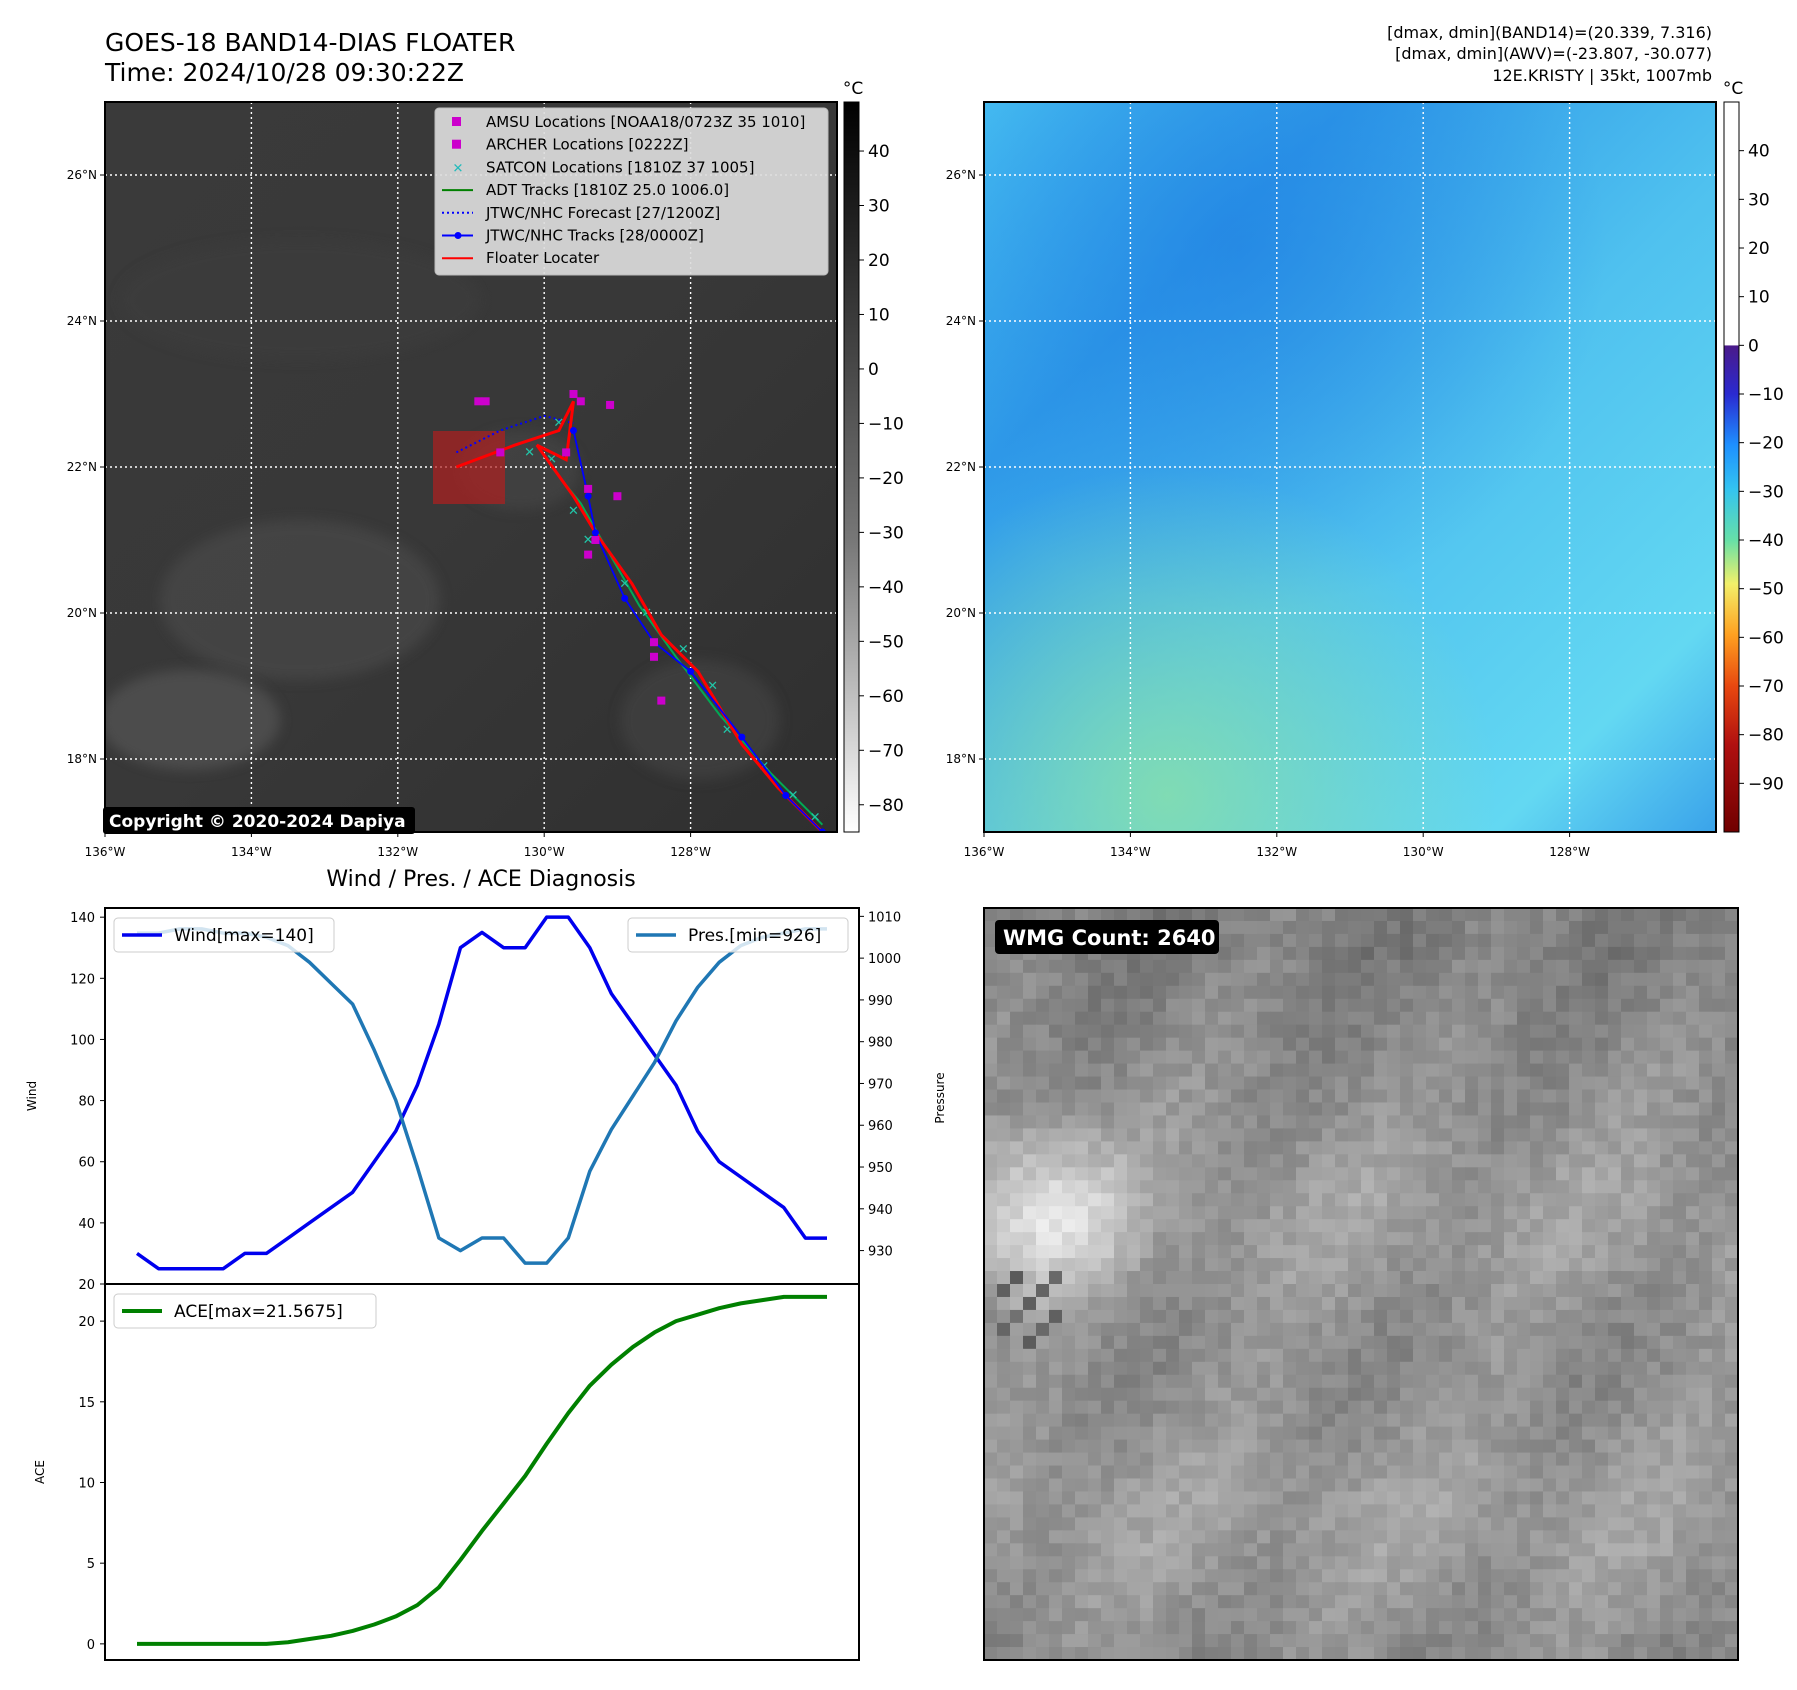 The width and height of the screenshot is (1797, 1690). Describe the element at coordinates (86, 1163) in the screenshot. I see `wind-axis-tick-label: 60` at that location.